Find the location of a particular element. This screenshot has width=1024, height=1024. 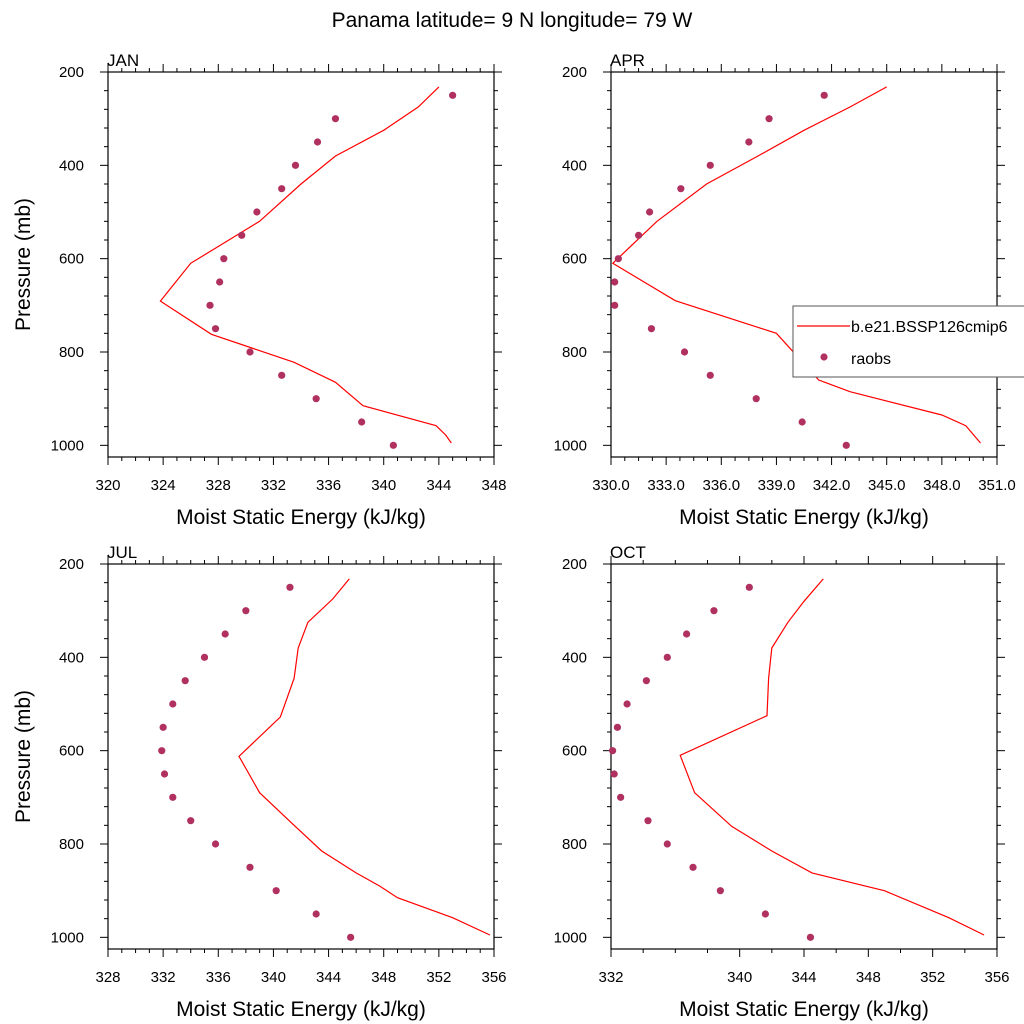

legend-label-model: b.e21.BSSP126cmip6 is located at coordinates (929, 327).